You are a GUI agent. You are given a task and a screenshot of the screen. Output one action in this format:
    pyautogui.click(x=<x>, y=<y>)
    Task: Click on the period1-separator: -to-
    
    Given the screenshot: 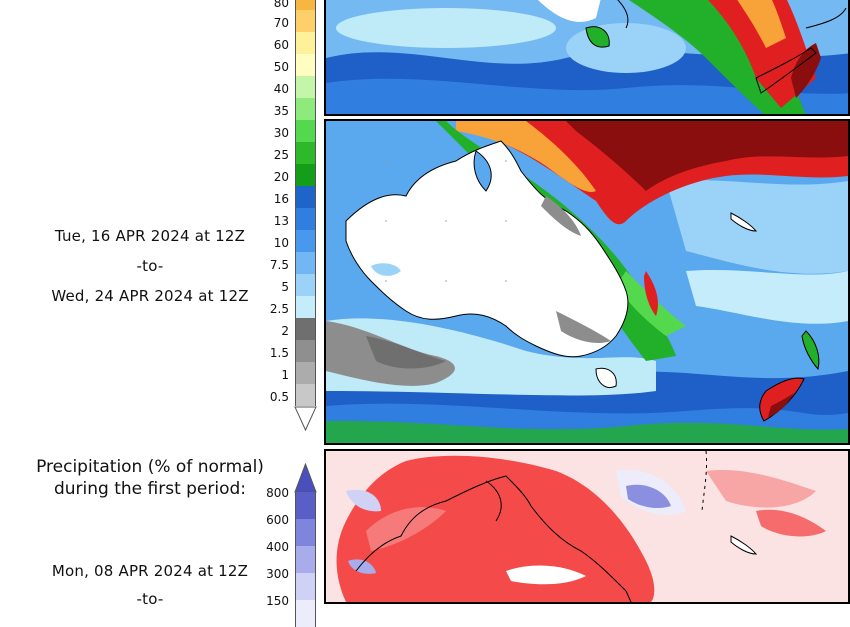 What is the action you would take?
    pyautogui.click(x=150, y=599)
    